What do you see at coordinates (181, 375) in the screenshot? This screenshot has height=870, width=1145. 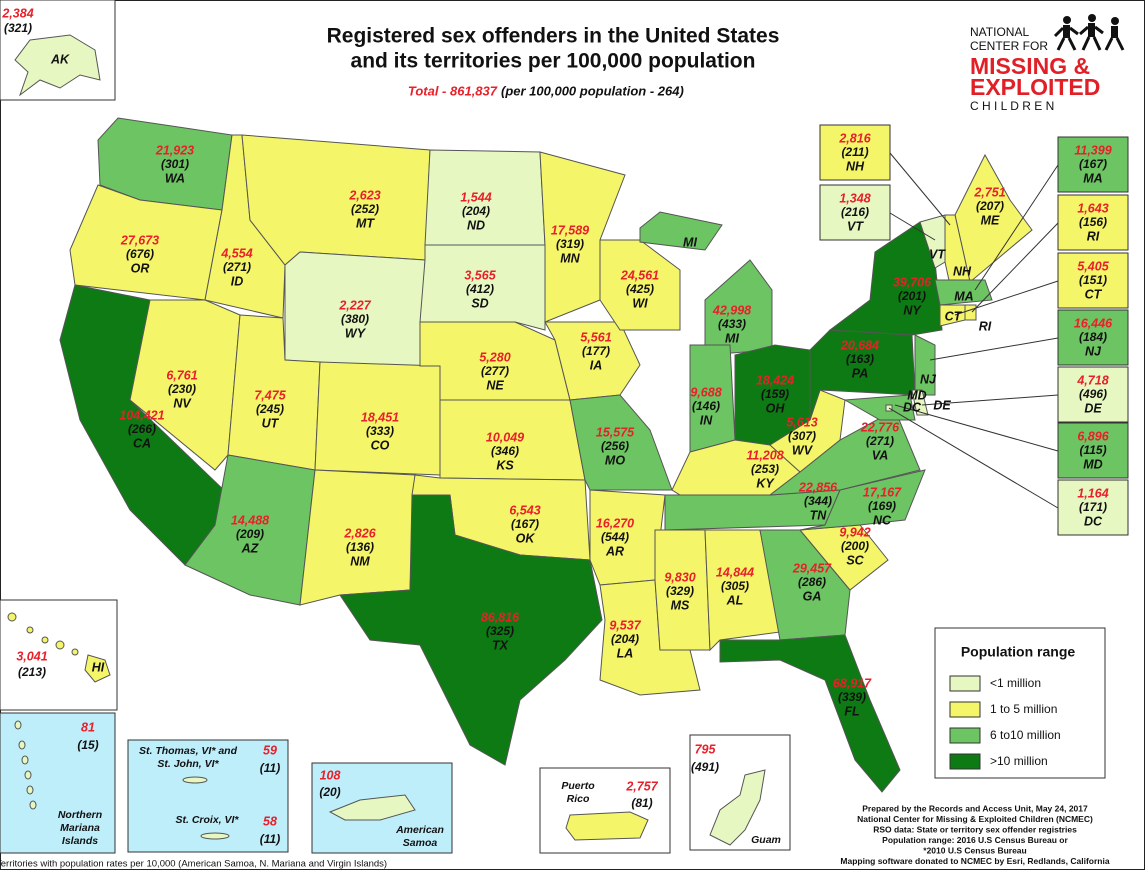 I see `state-count: 6,761` at bounding box center [181, 375].